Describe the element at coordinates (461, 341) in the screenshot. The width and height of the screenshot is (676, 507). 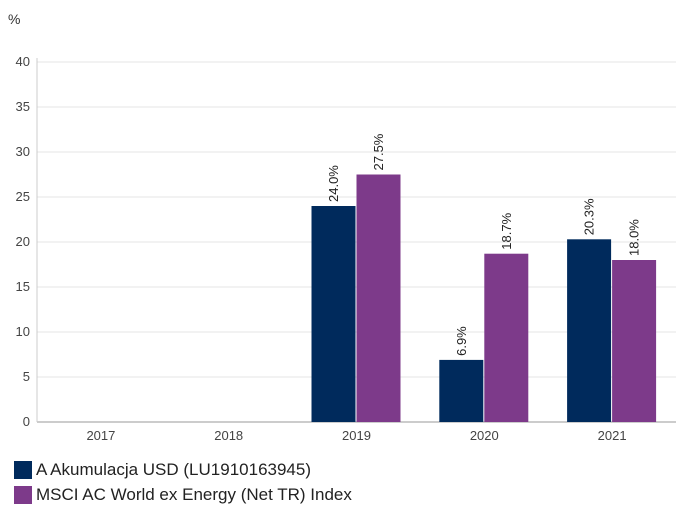
I see `data-label: 6.9%` at that location.